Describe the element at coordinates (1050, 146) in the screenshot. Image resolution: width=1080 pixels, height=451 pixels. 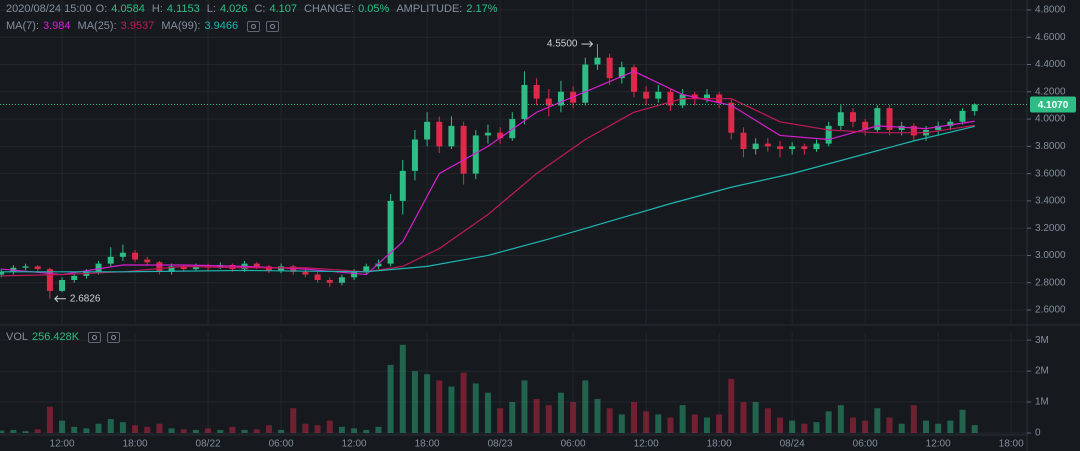
I see `y-tick-label: 3.8000` at that location.